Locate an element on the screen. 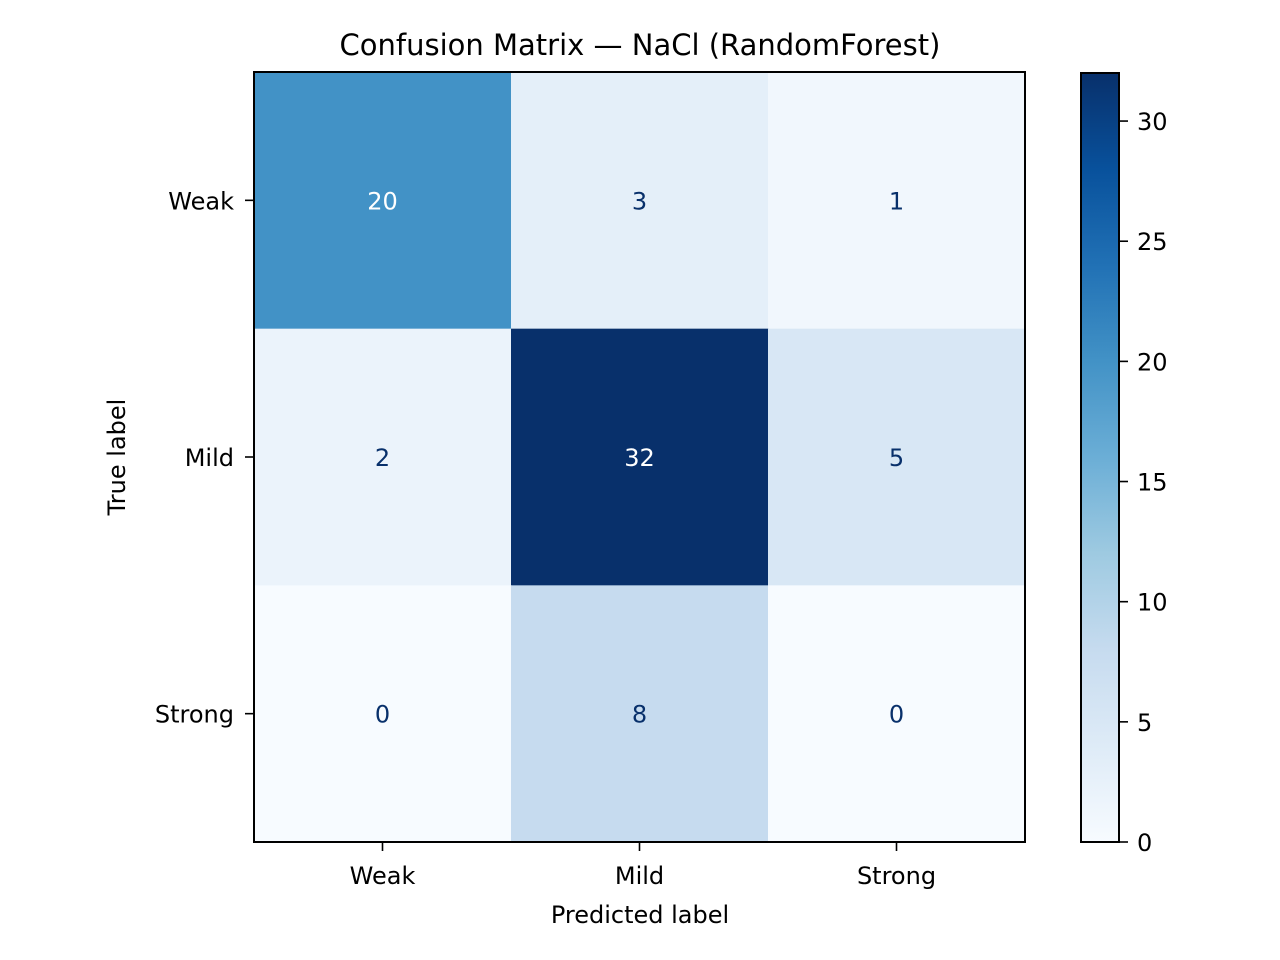 Image resolution: width=1280 pixels, height=960 pixels. colorbar-tick-label: 20 is located at coordinates (1152, 362).